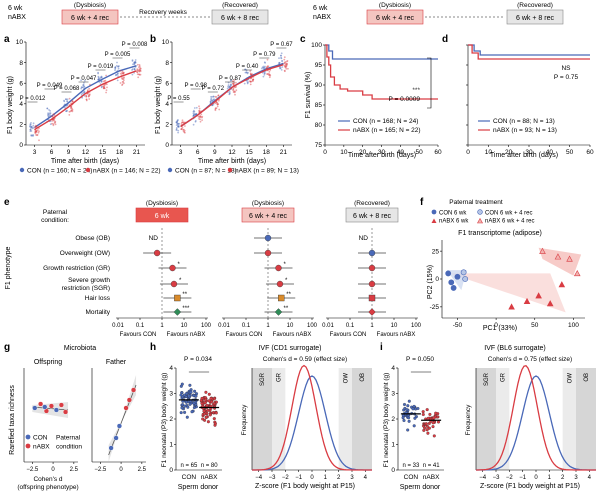 The image size is (600, 493). I want to click on panel-e-sub-0-box-label: 6 wk, so click(162, 216).